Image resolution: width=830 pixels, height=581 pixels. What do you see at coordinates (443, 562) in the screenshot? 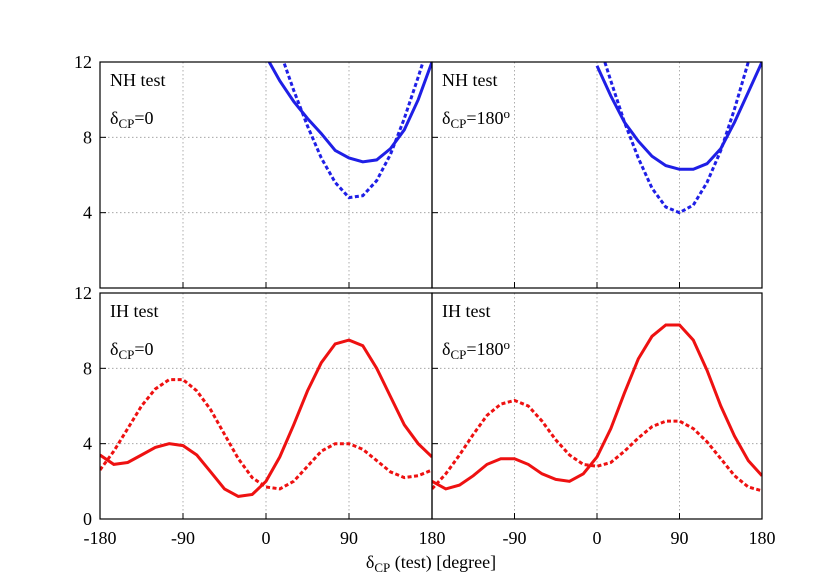
I see `x-axis-label-part: (test) [degree]` at bounding box center [443, 562].